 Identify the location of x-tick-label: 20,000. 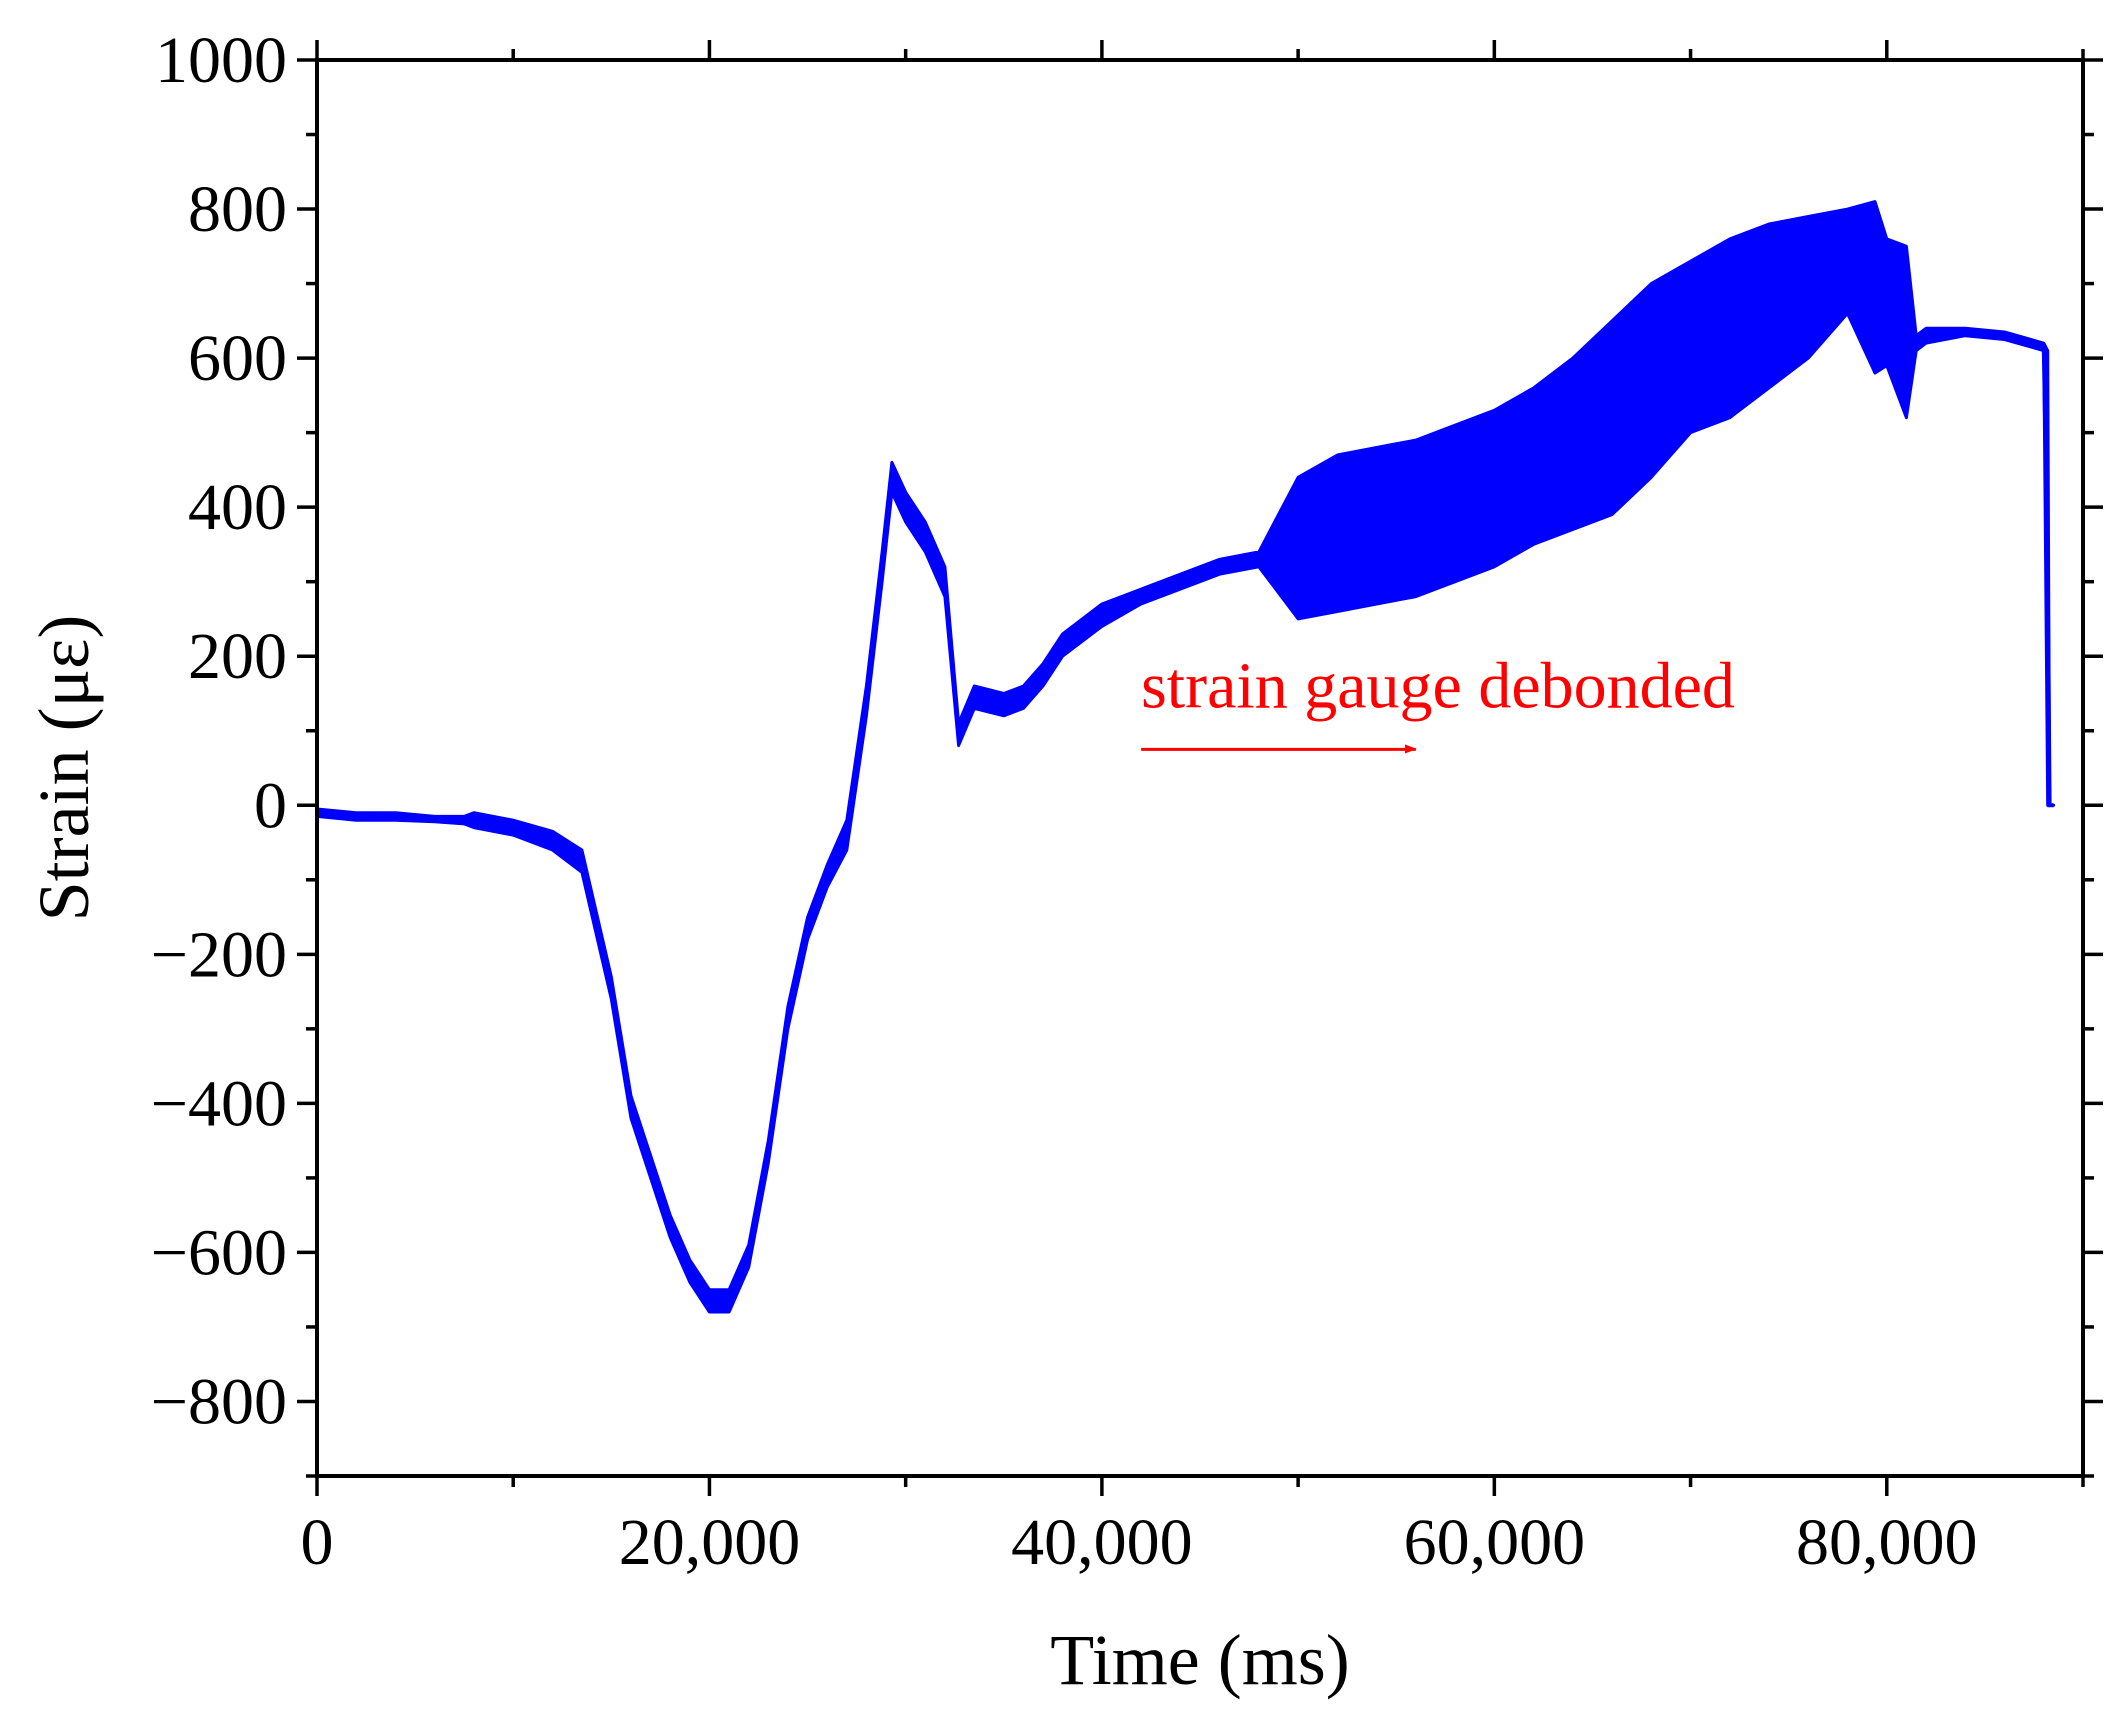
(710, 1542).